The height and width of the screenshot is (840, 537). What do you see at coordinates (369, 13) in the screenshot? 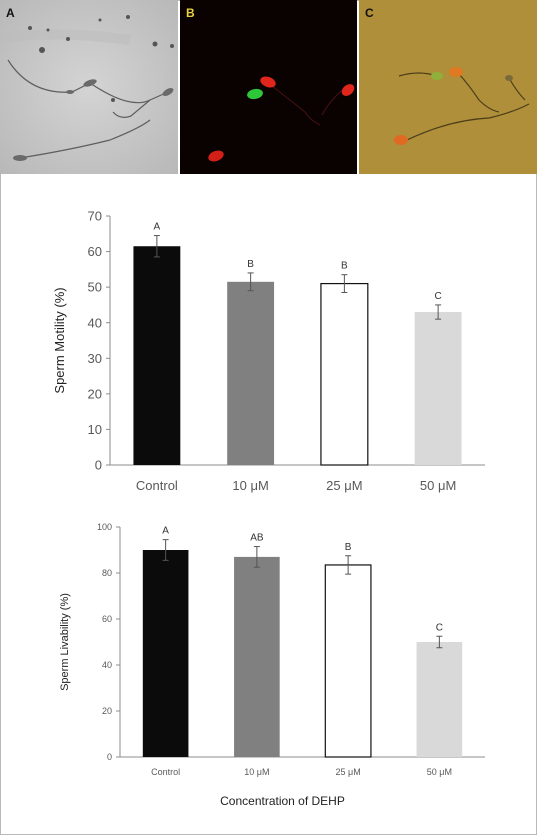
I see `panel-label-c: C` at bounding box center [369, 13].